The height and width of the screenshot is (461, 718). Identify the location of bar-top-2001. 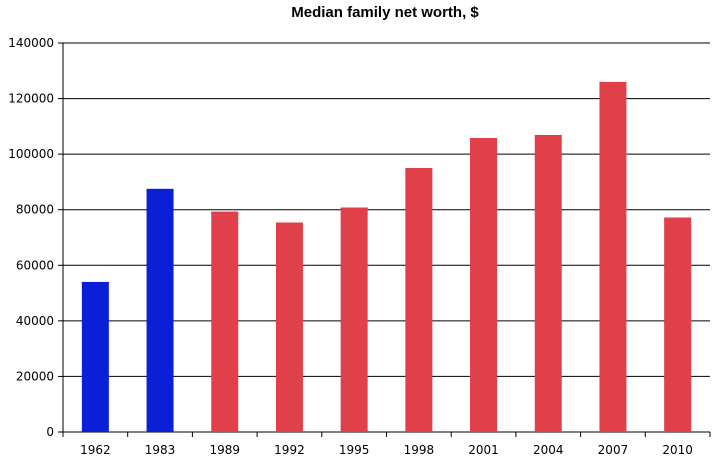
(484, 139).